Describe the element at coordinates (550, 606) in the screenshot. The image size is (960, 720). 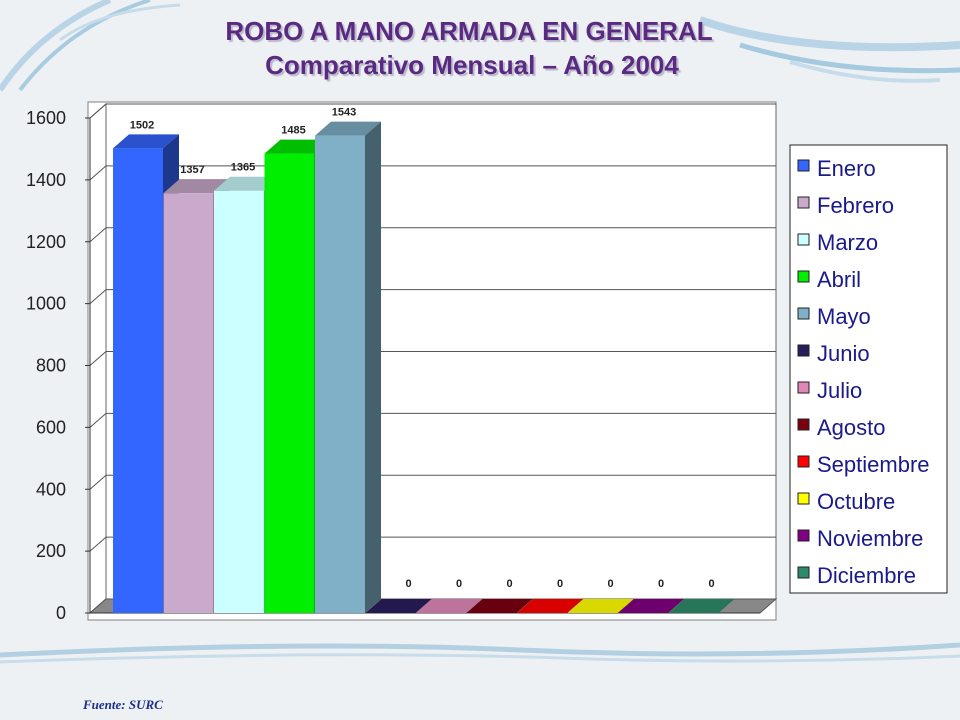
I see `bar-top-septiembre` at that location.